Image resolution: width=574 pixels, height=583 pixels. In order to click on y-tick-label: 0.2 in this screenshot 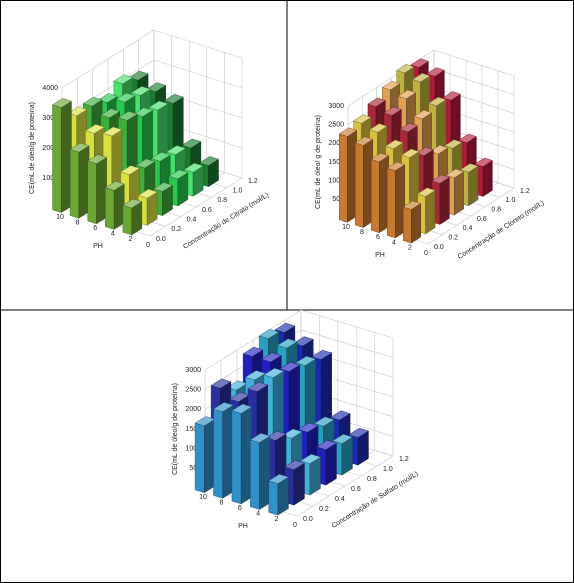, I will do `click(324, 509)`.